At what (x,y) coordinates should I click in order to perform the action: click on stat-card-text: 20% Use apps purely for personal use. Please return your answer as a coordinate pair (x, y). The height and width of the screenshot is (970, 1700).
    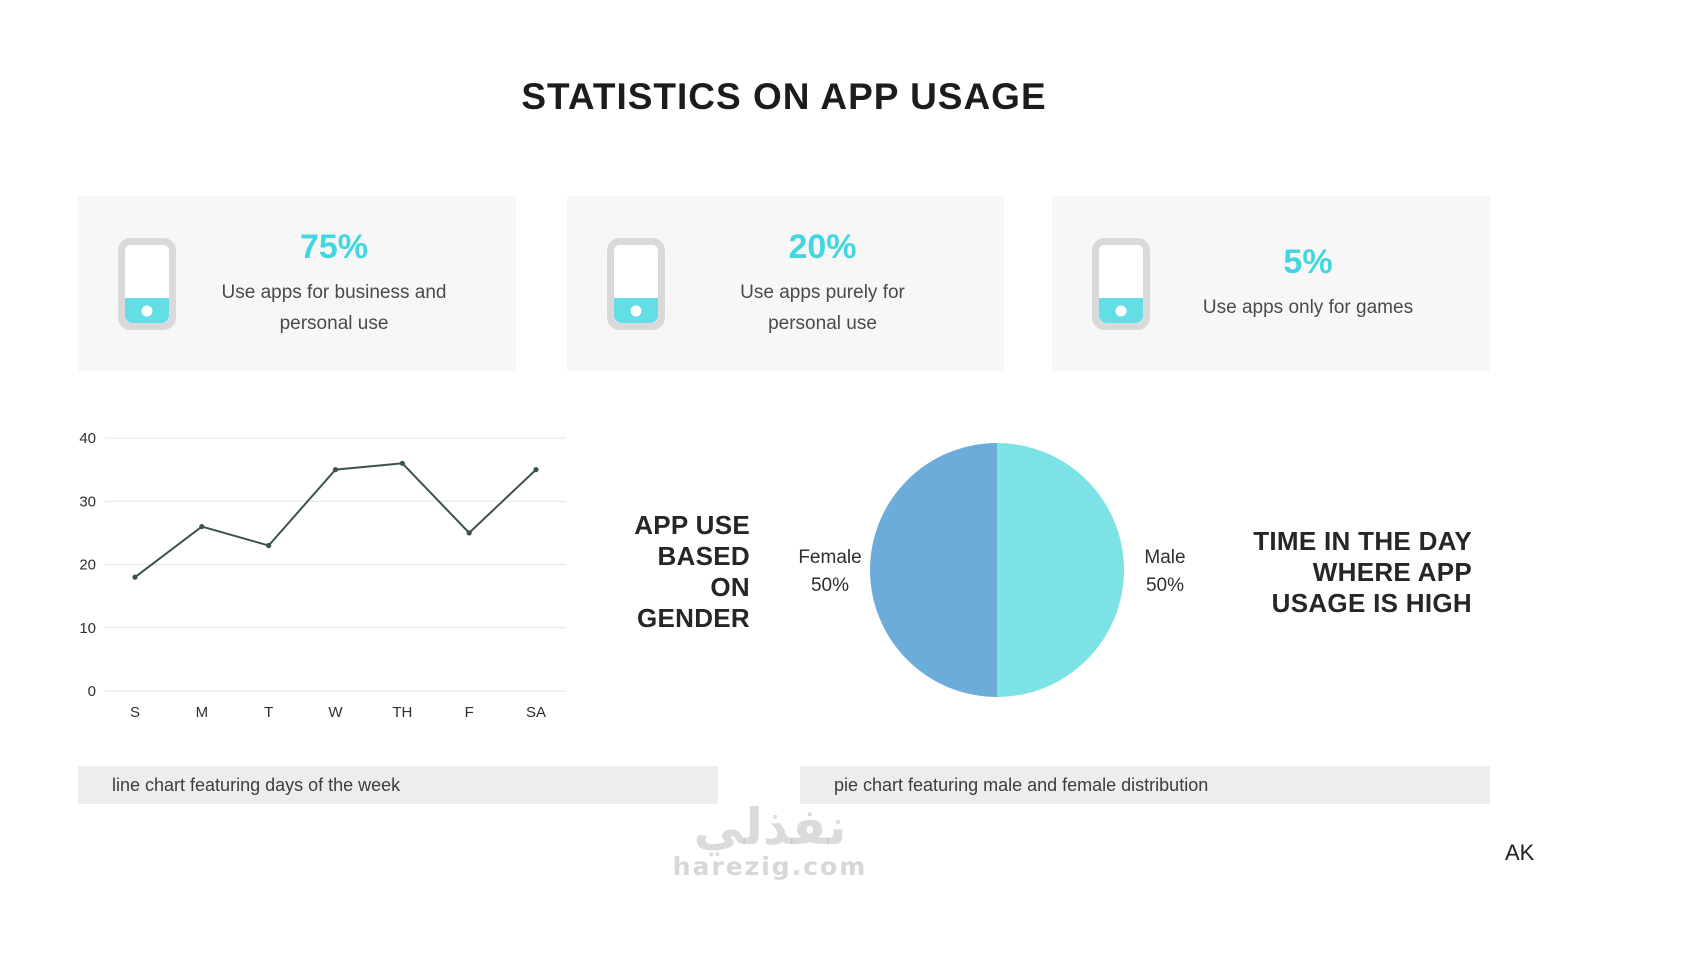
    Looking at the image, I should click on (822, 284).